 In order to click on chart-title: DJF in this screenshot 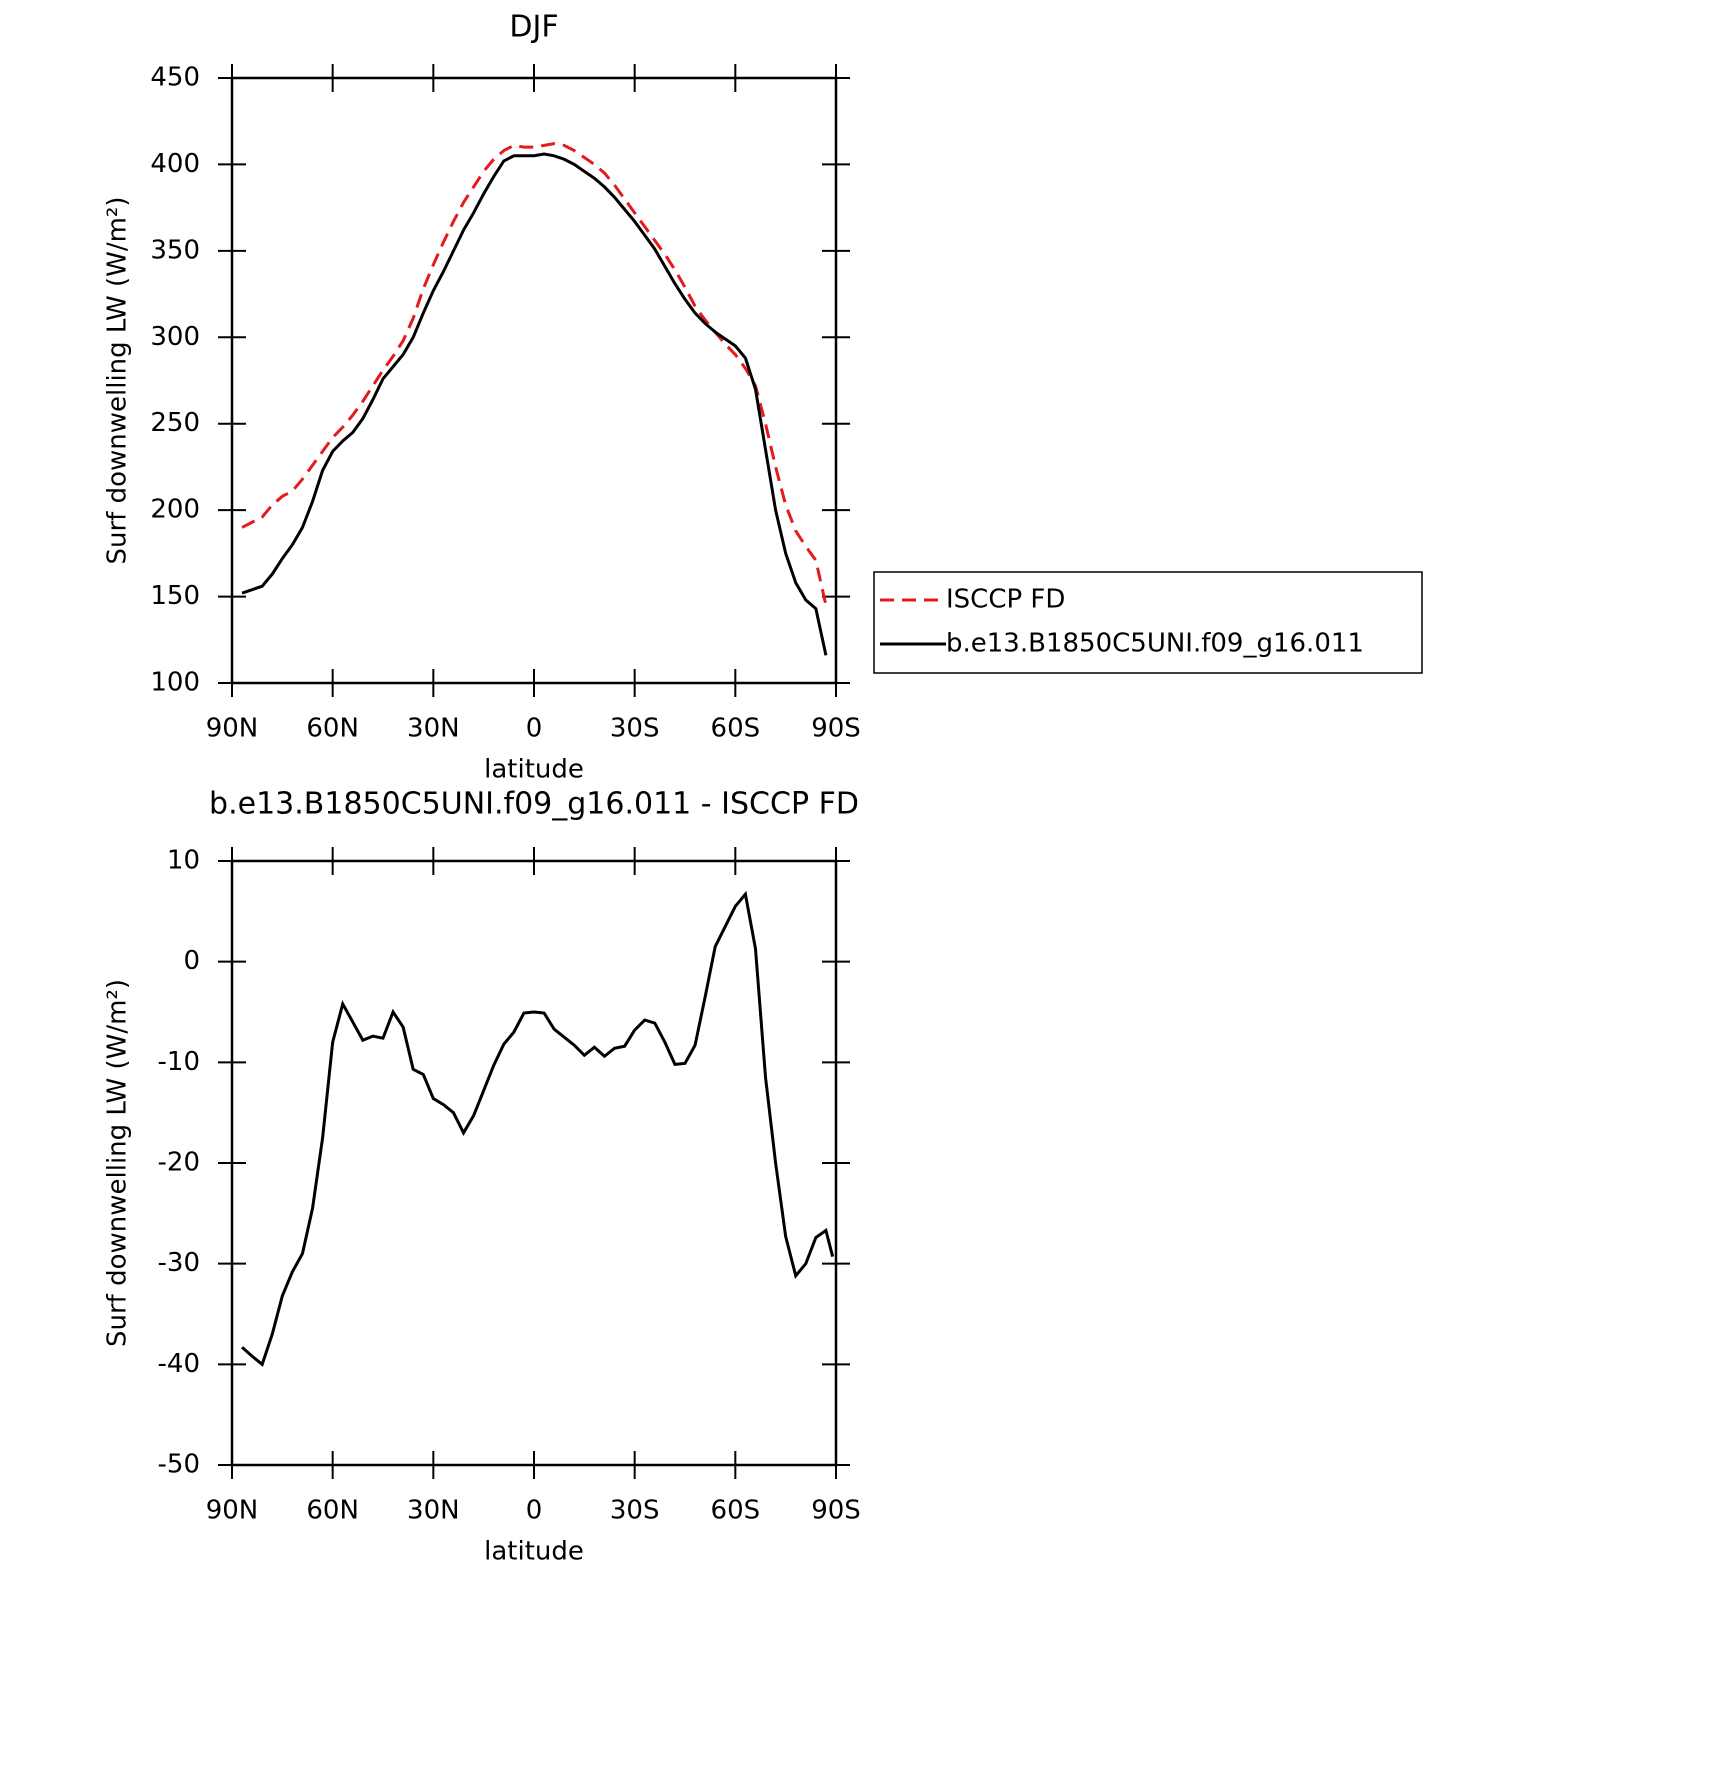, I will do `click(533, 27)`.